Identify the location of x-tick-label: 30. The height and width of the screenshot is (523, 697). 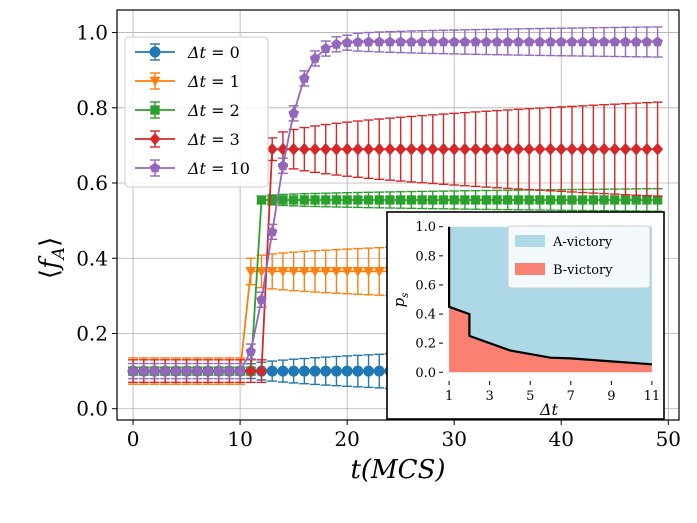
(453, 439).